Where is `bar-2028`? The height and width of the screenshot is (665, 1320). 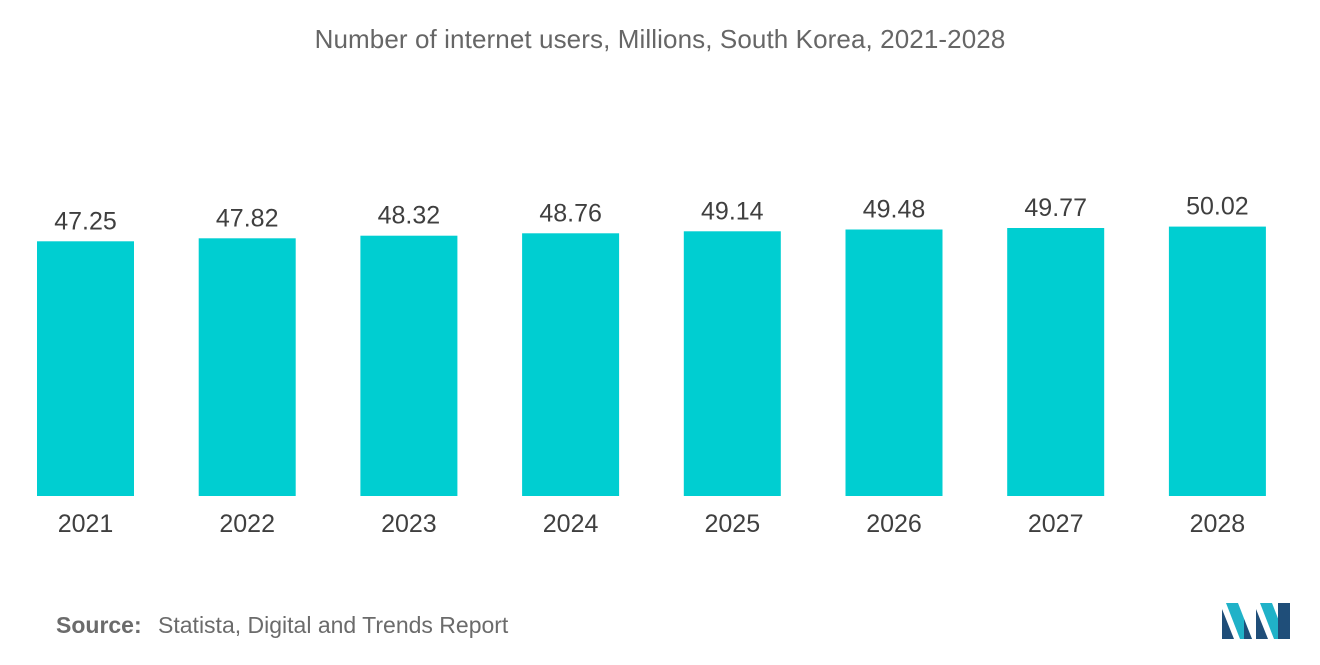 bar-2028 is located at coordinates (1217, 361).